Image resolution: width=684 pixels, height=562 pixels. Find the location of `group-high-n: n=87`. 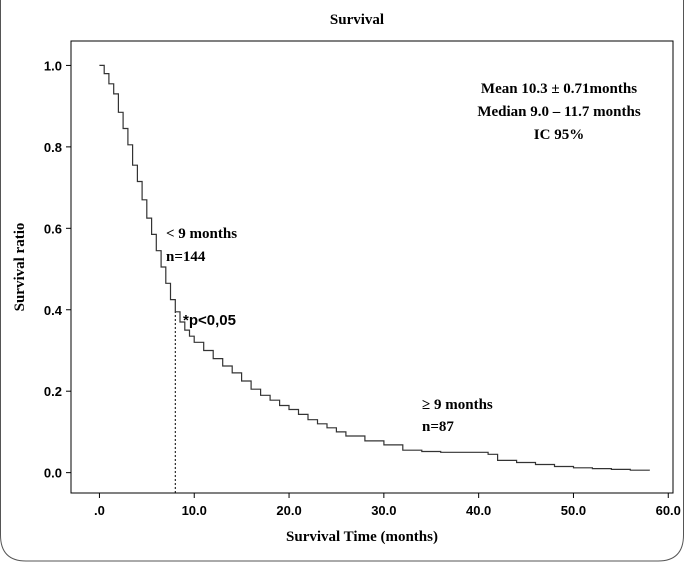

group-high-n: n=87 is located at coordinates (438, 427).